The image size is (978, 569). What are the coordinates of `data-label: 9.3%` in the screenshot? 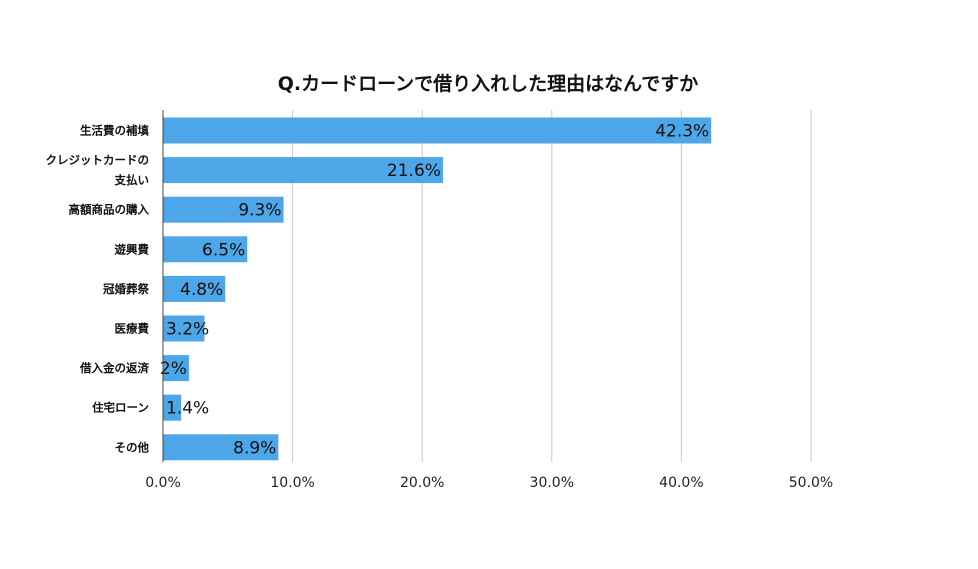 It's located at (259, 211).